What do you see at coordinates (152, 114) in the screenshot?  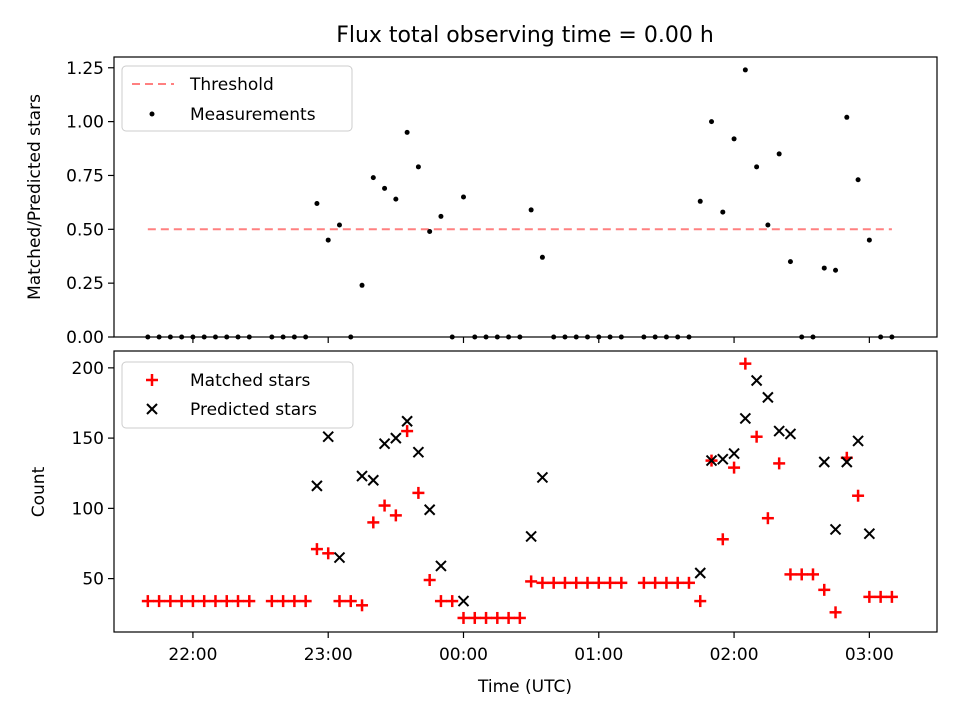 I see `measurements-legend-swatch` at bounding box center [152, 114].